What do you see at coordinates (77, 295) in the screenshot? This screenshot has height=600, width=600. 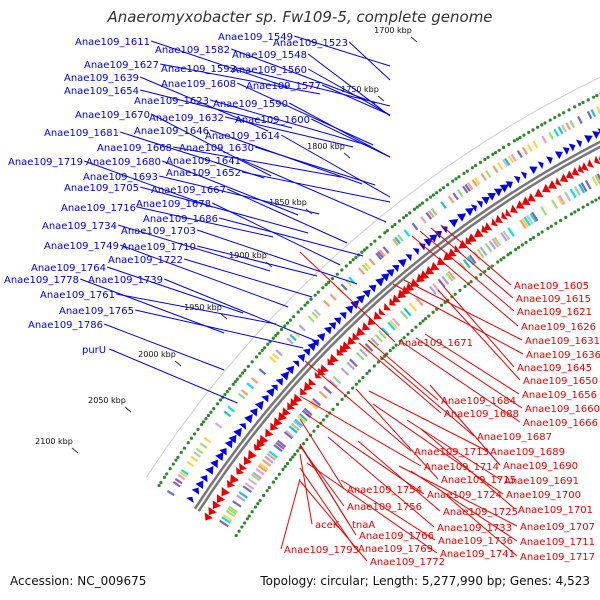 I see `forward-gene-label: Anae109_1761` at bounding box center [77, 295].